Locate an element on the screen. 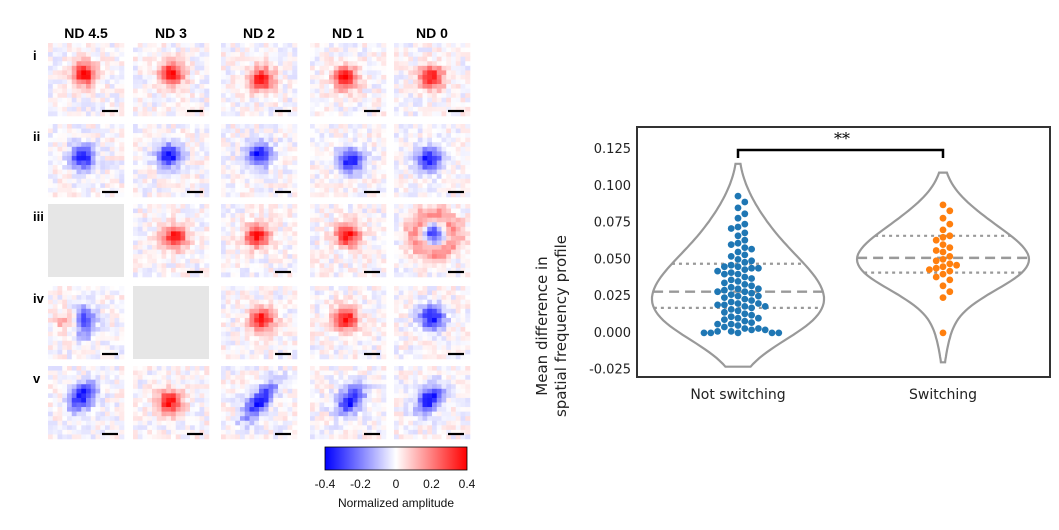 The width and height of the screenshot is (1059, 530). row-label: v is located at coordinates (37, 378).